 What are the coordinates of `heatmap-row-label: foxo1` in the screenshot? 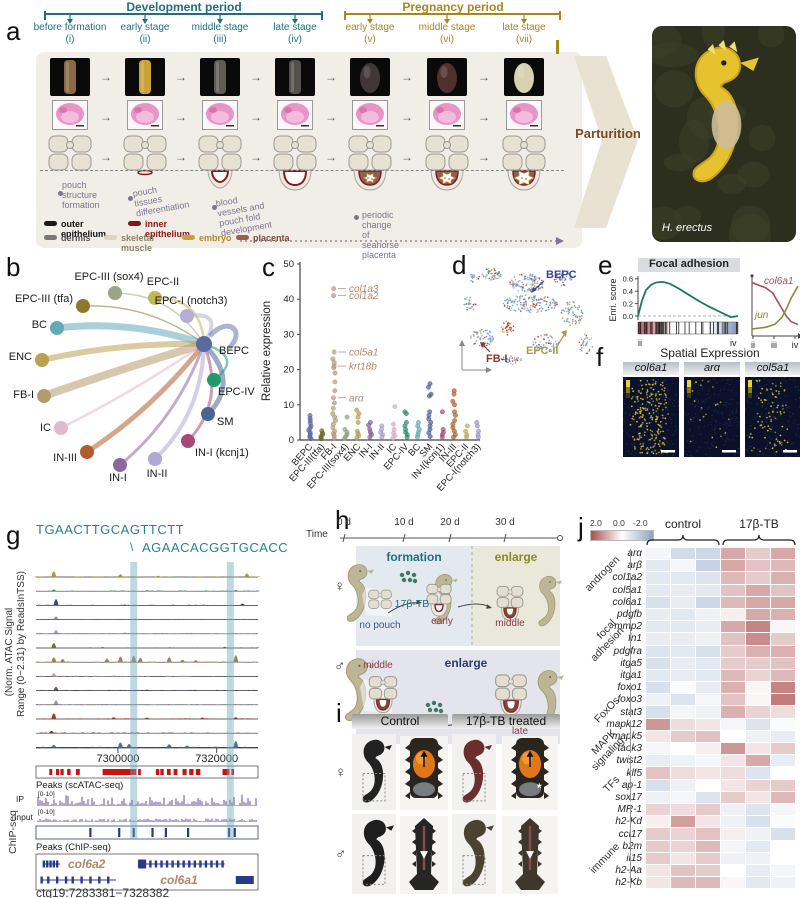 It's located at (615, 688).